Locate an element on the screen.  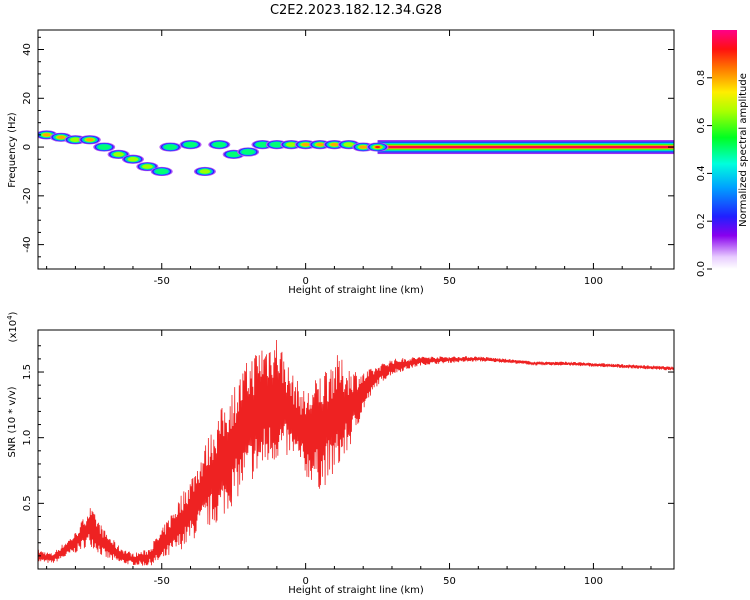
spectrogram-xtick-label: -50 is located at coordinates (162, 281).